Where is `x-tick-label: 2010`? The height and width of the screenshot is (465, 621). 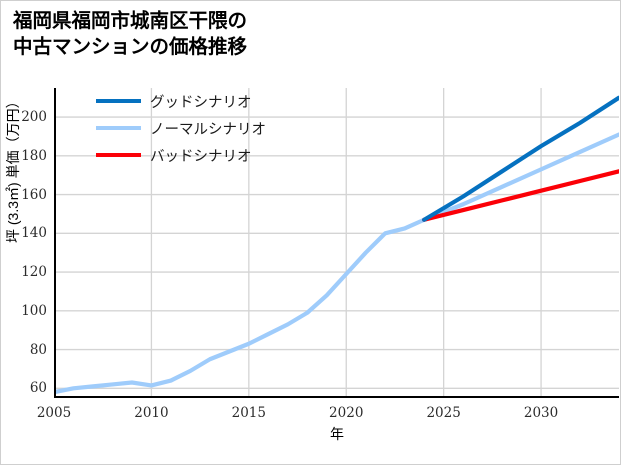 x-tick-label: 2010 is located at coordinates (151, 413).